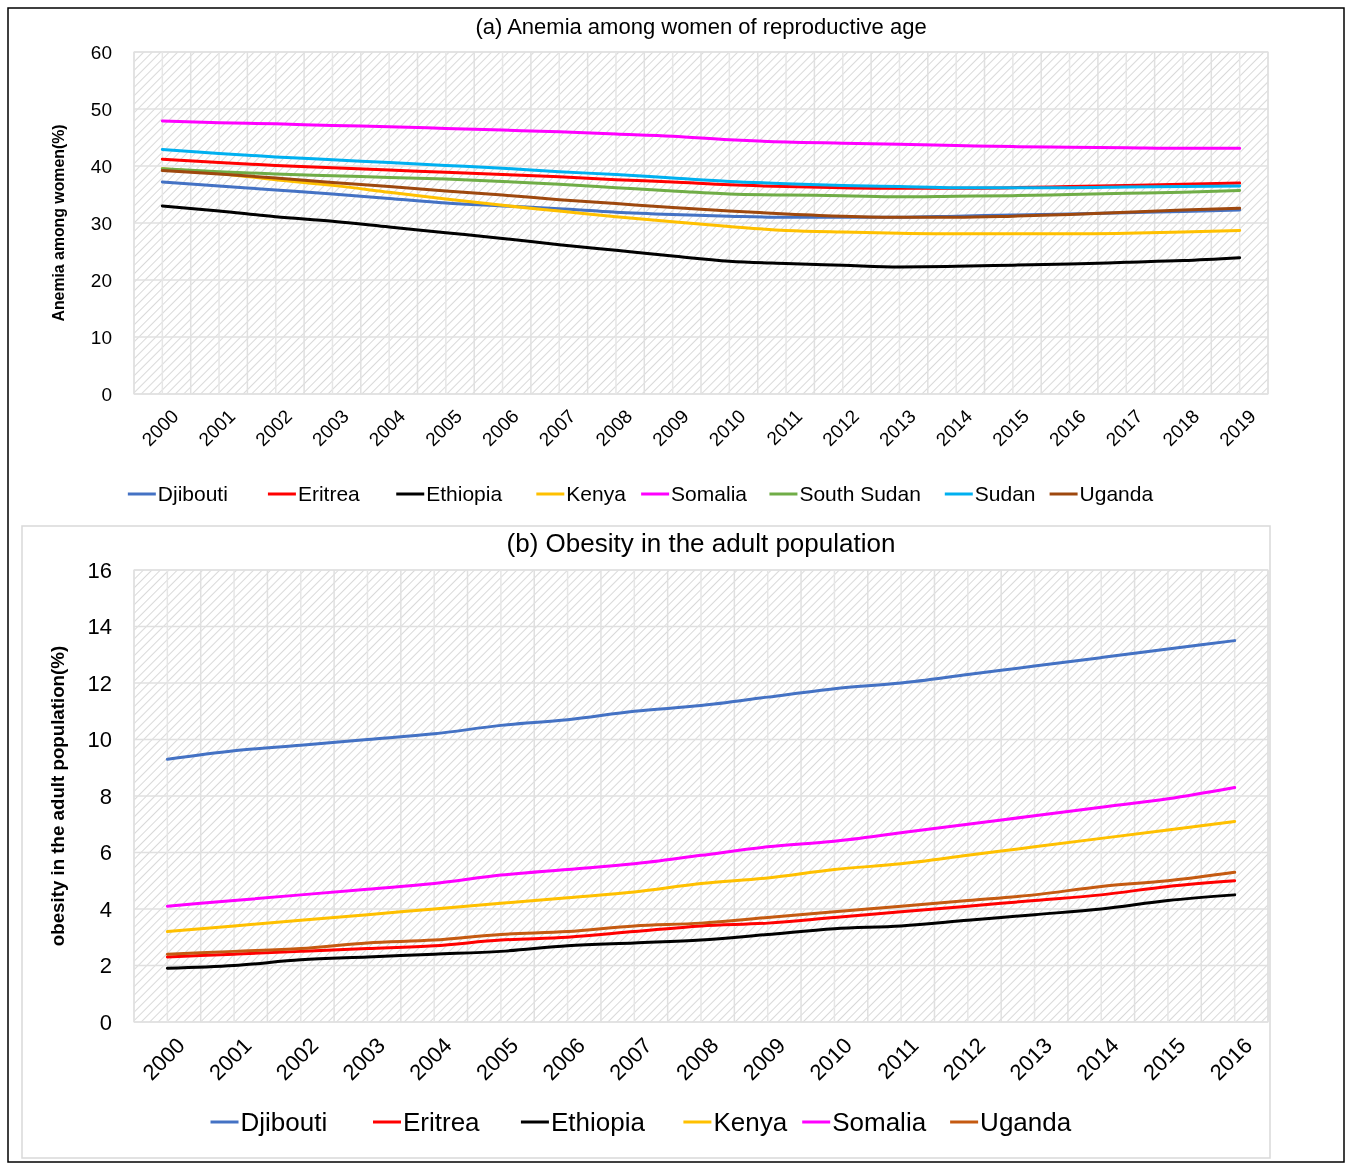  What do you see at coordinates (701, 543) in the screenshot?
I see `chart-title: (b) Obesity in the adult population` at bounding box center [701, 543].